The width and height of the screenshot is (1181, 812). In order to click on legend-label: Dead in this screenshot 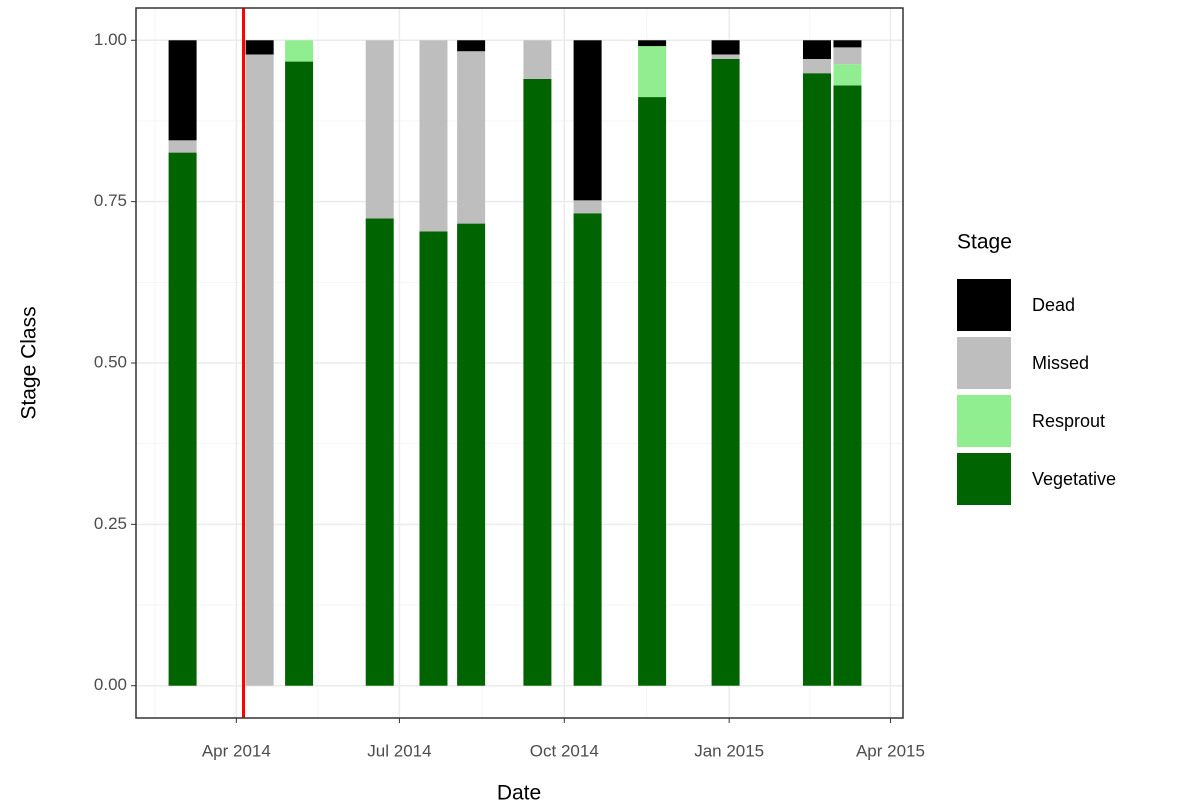, I will do `click(1053, 305)`.